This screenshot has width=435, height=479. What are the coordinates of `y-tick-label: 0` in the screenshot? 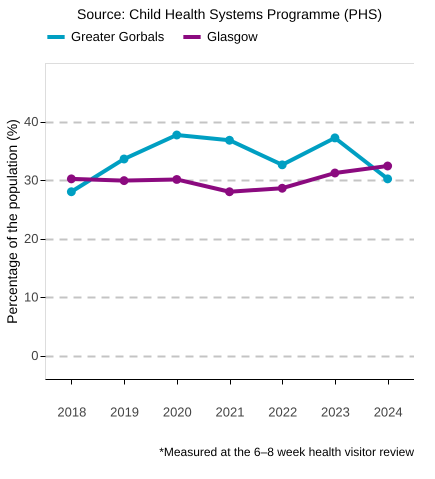 It's located at (34, 356).